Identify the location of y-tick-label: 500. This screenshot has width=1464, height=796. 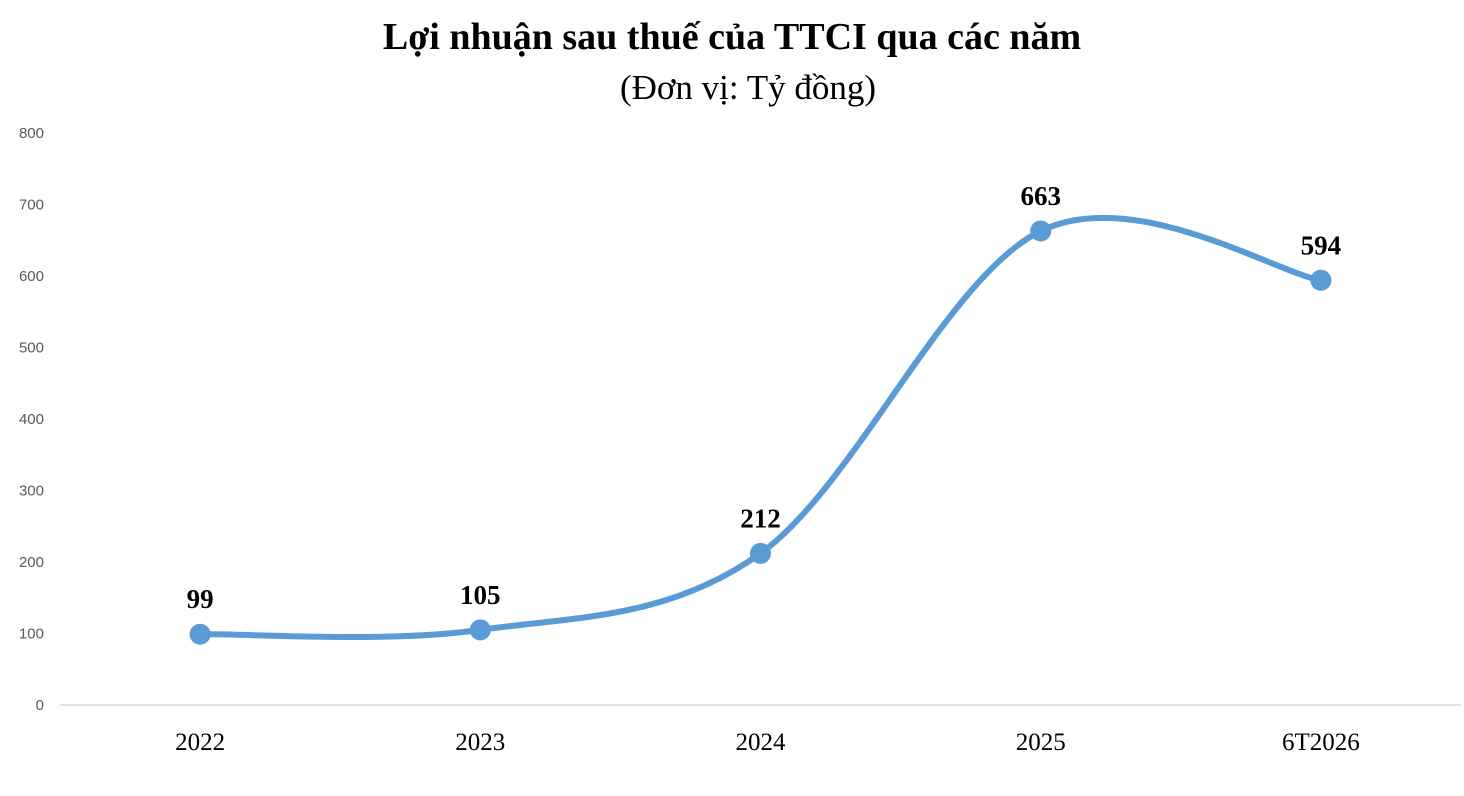
(31, 348).